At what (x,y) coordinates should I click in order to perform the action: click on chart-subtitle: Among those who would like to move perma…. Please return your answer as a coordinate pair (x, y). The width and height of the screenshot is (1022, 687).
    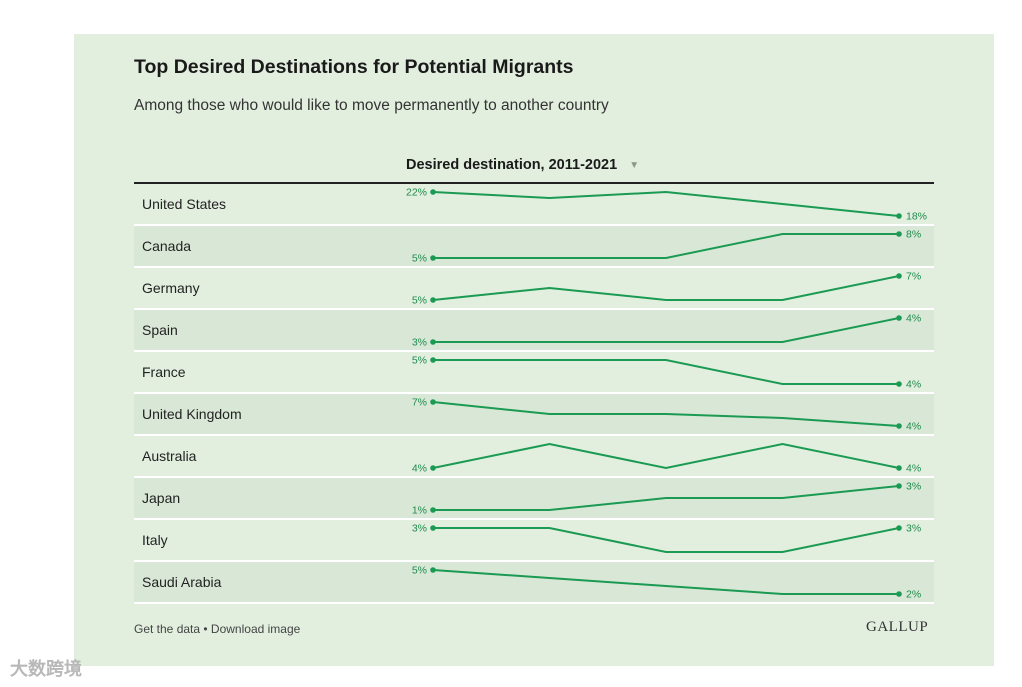
    Looking at the image, I should click on (371, 105).